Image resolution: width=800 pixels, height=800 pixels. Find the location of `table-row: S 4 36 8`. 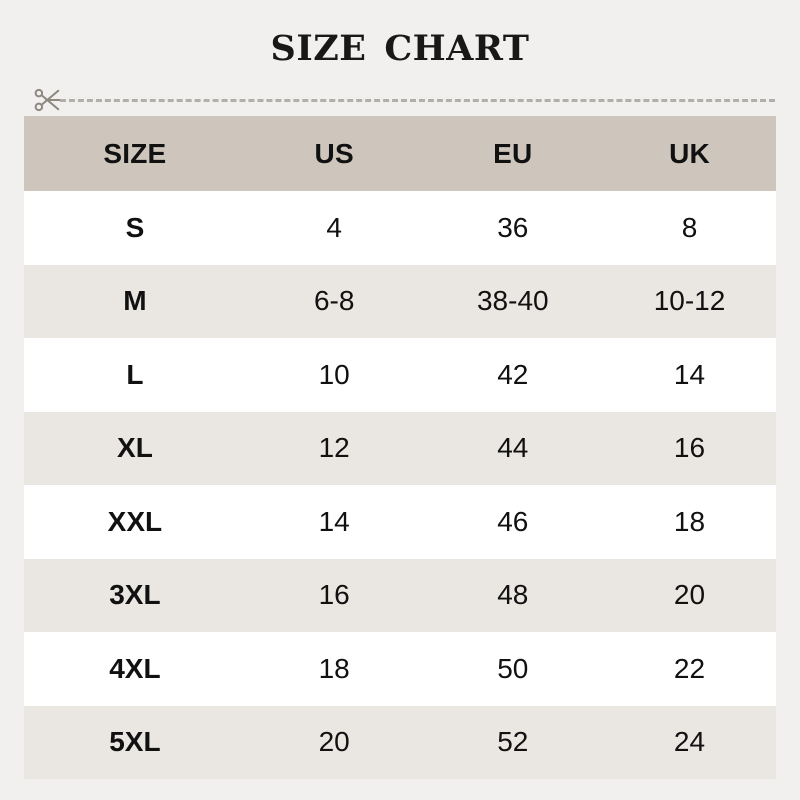

table-row: S 4 36 8 is located at coordinates (400, 228).